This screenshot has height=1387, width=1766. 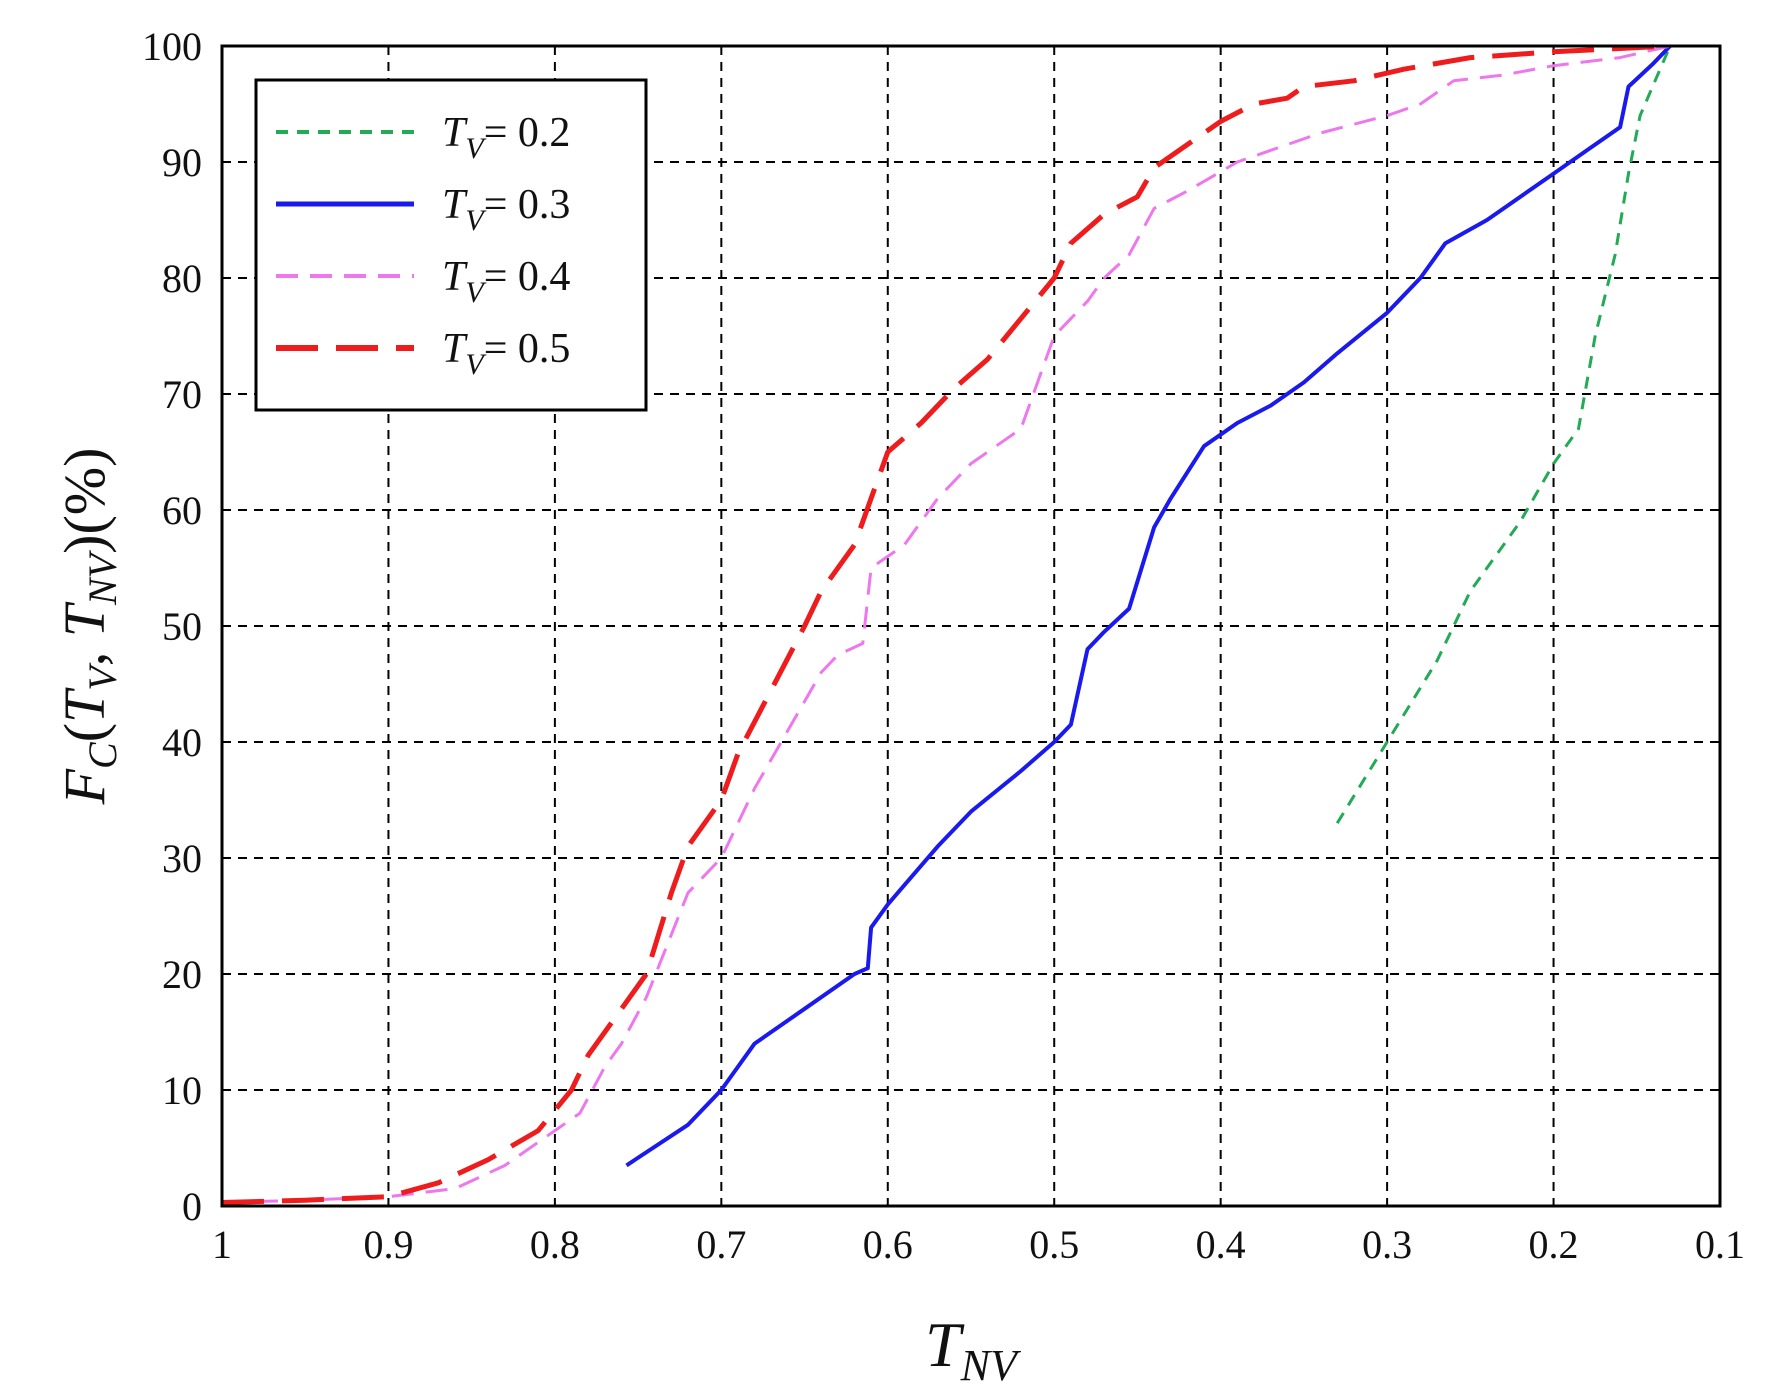 I want to click on y-axis-label-part: F, so click(x=84, y=786).